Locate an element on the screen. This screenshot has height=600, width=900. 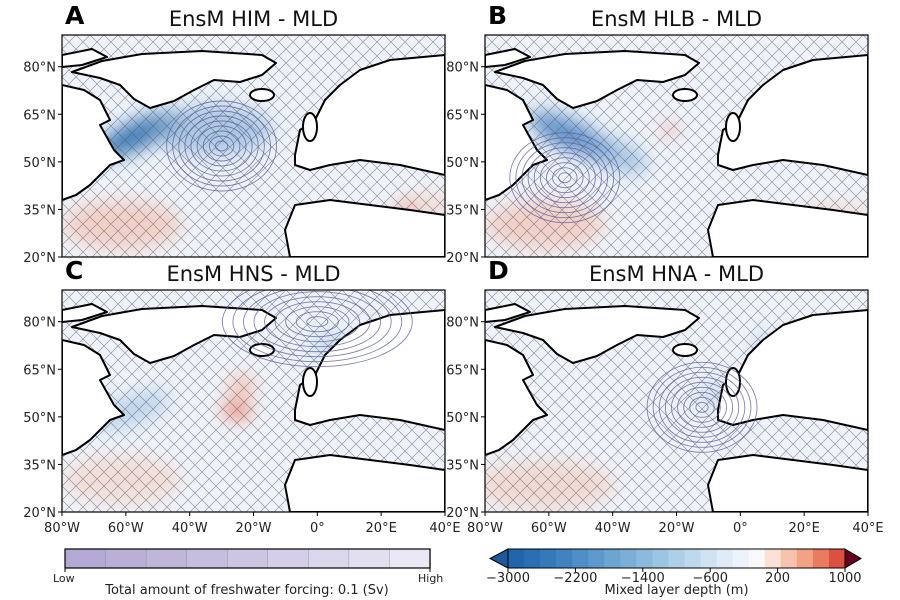
panel-letter: A is located at coordinates (75, 15).